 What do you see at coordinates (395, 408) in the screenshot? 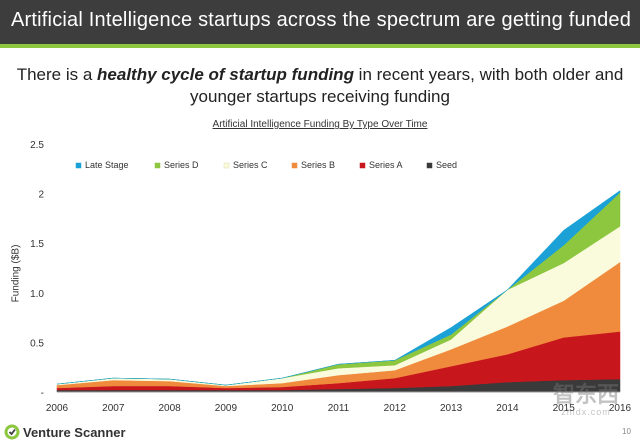
I see `x-tick-label: 2012` at bounding box center [395, 408].